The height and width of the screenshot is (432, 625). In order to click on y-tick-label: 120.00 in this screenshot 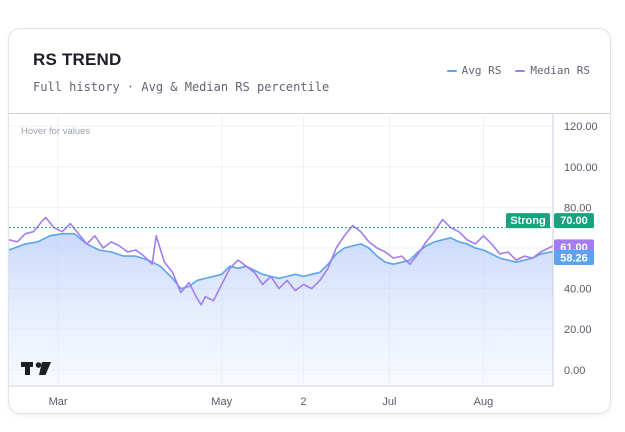, I will do `click(581, 127)`.